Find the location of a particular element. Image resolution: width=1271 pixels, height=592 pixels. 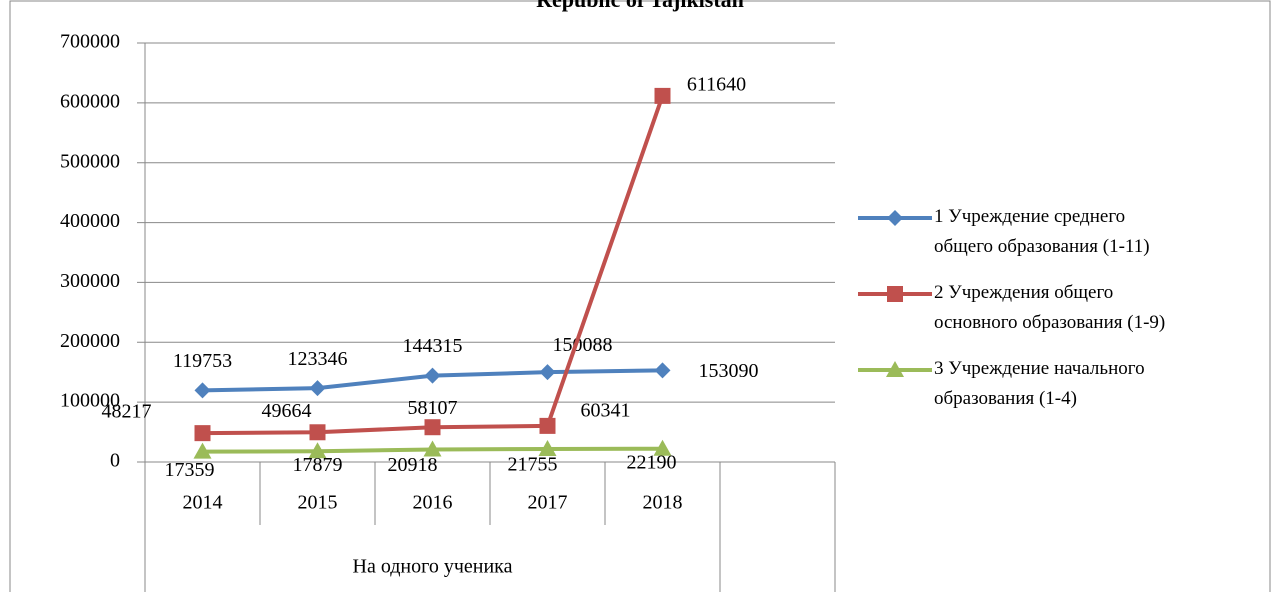

x-tick-label: 2017 is located at coordinates (548, 503).